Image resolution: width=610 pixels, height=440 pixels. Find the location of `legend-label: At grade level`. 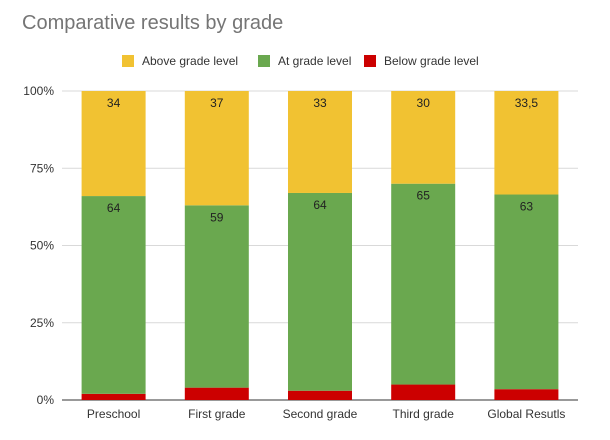

legend-label: At grade level is located at coordinates (314, 61).